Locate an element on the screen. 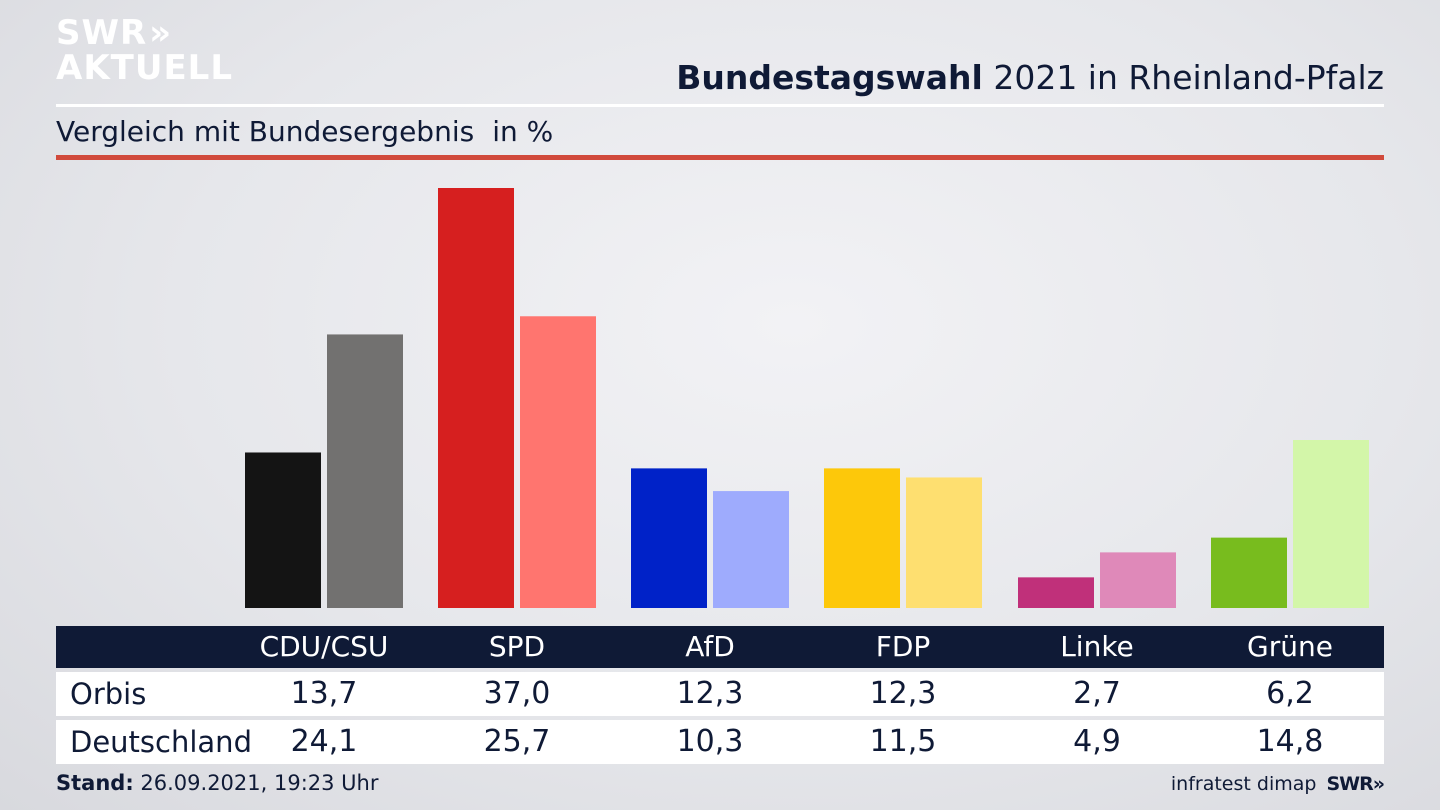 Image resolution: width=1440 pixels, height=810 pixels. value-deutschland-cdu-csu: 24,1 is located at coordinates (324, 741).